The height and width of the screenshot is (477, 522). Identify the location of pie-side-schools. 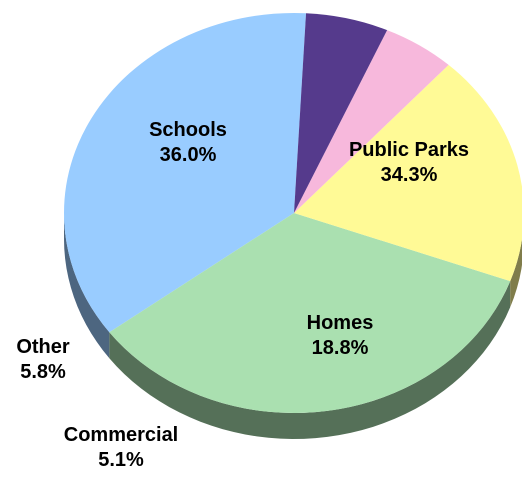
(87, 286).